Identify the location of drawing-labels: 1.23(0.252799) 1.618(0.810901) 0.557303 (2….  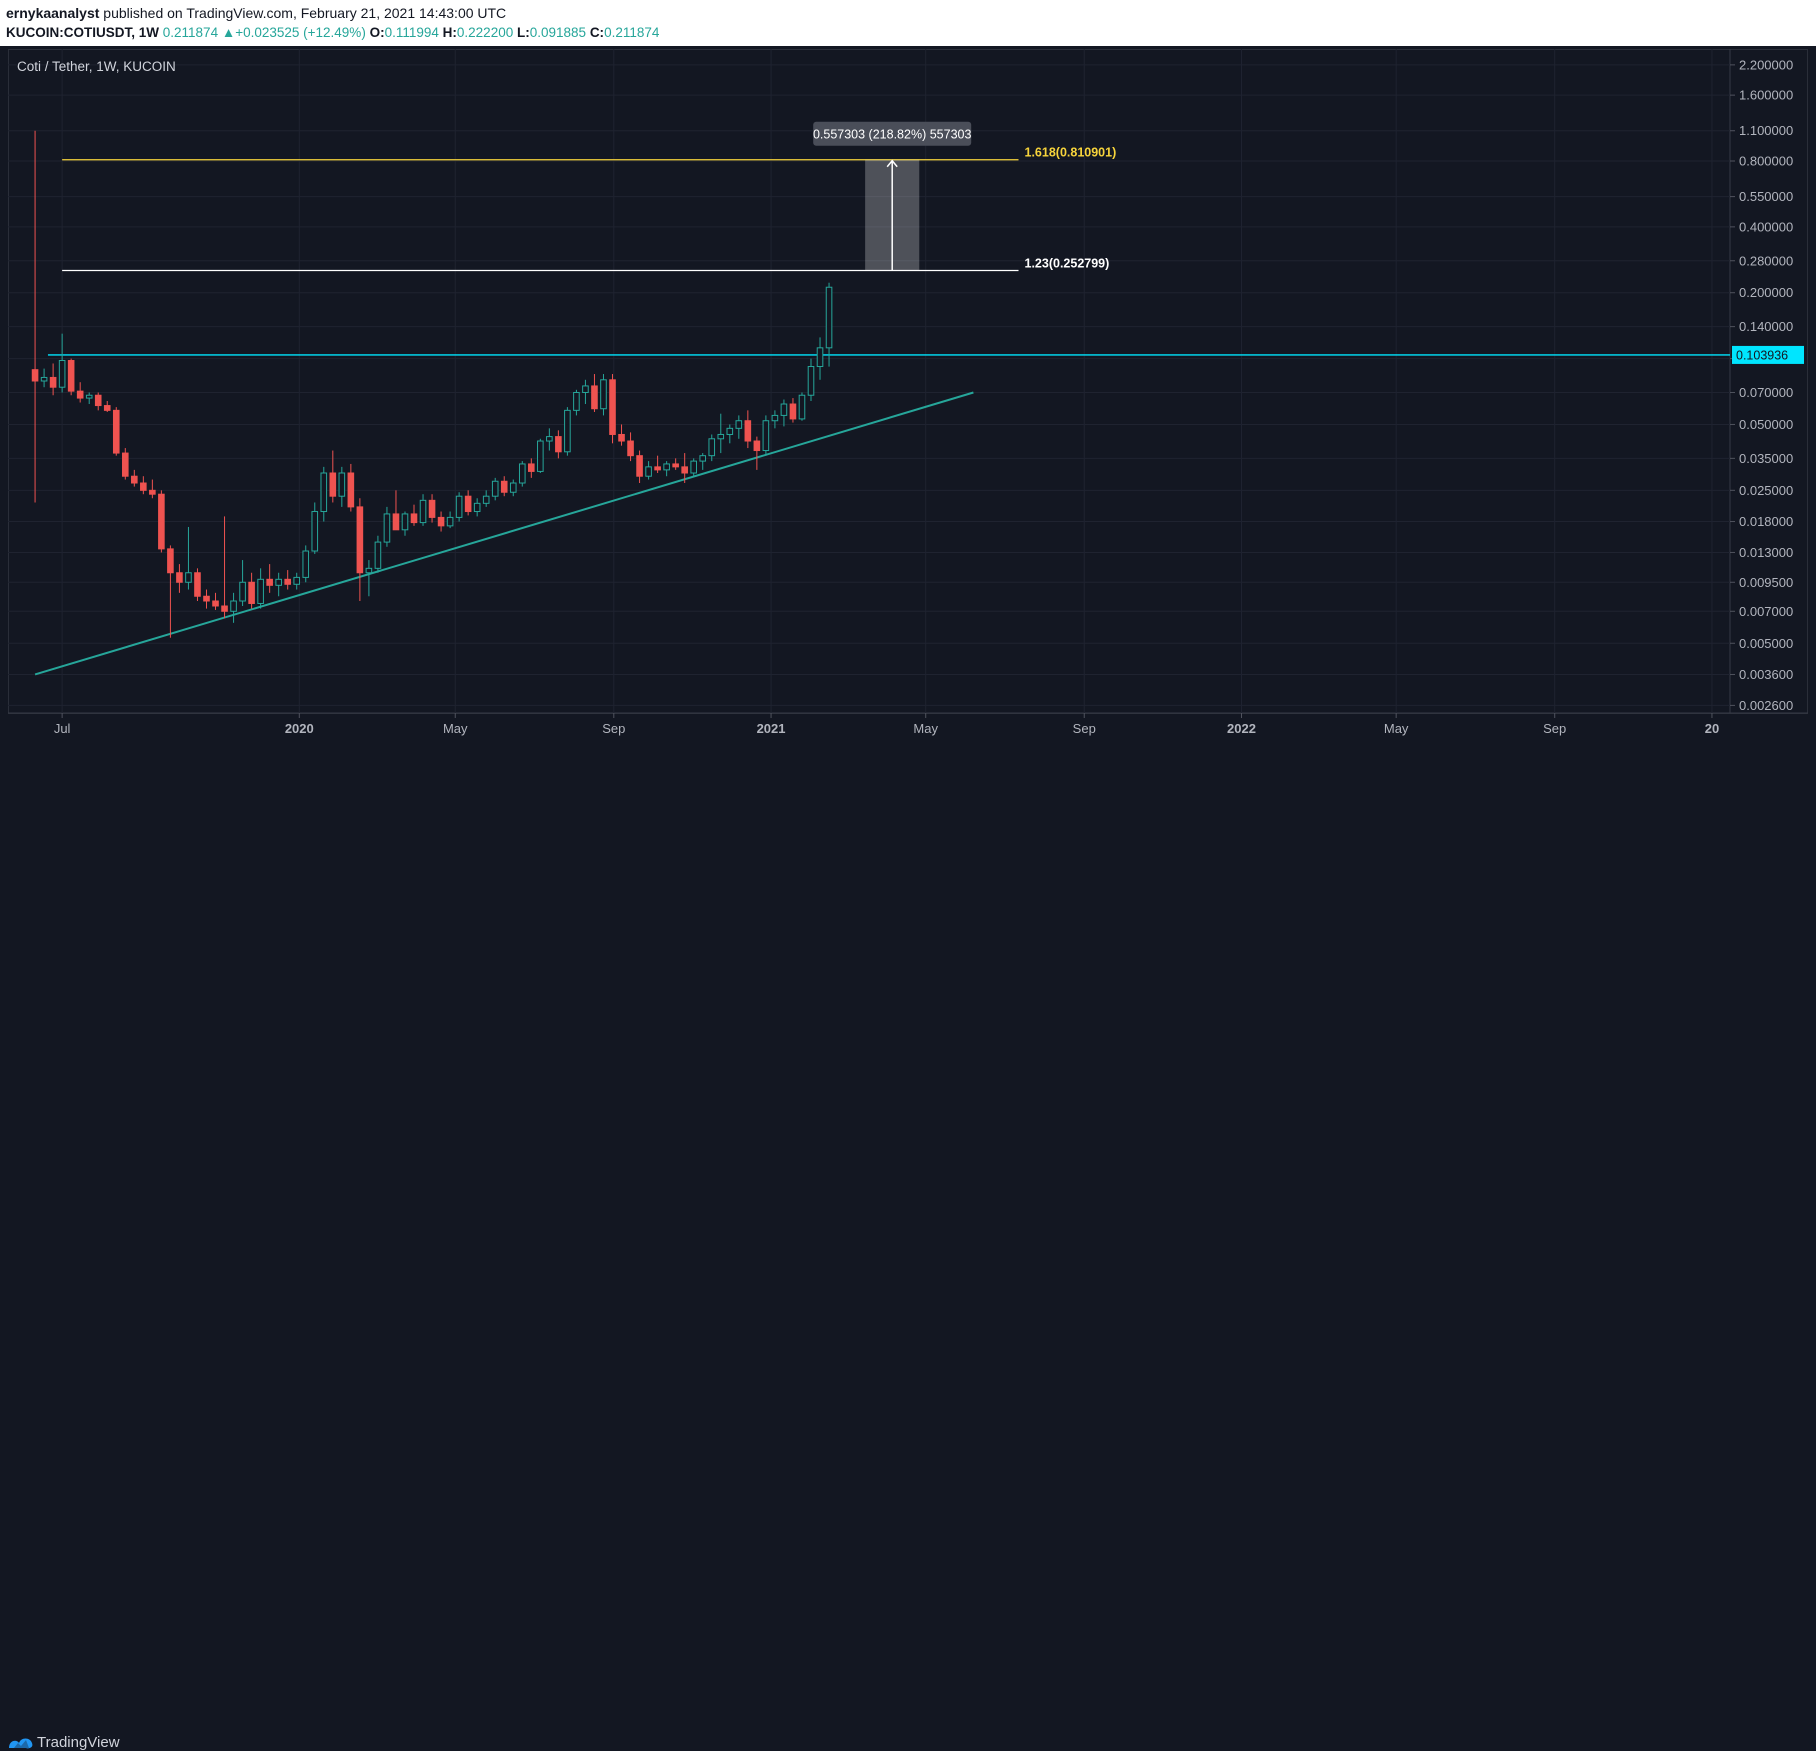
(964, 196).